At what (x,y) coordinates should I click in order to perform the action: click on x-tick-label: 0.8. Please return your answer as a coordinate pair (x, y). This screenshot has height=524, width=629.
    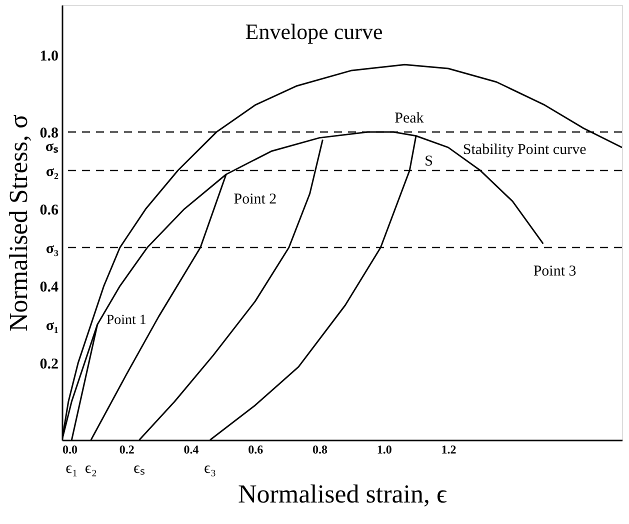
    Looking at the image, I should click on (320, 449).